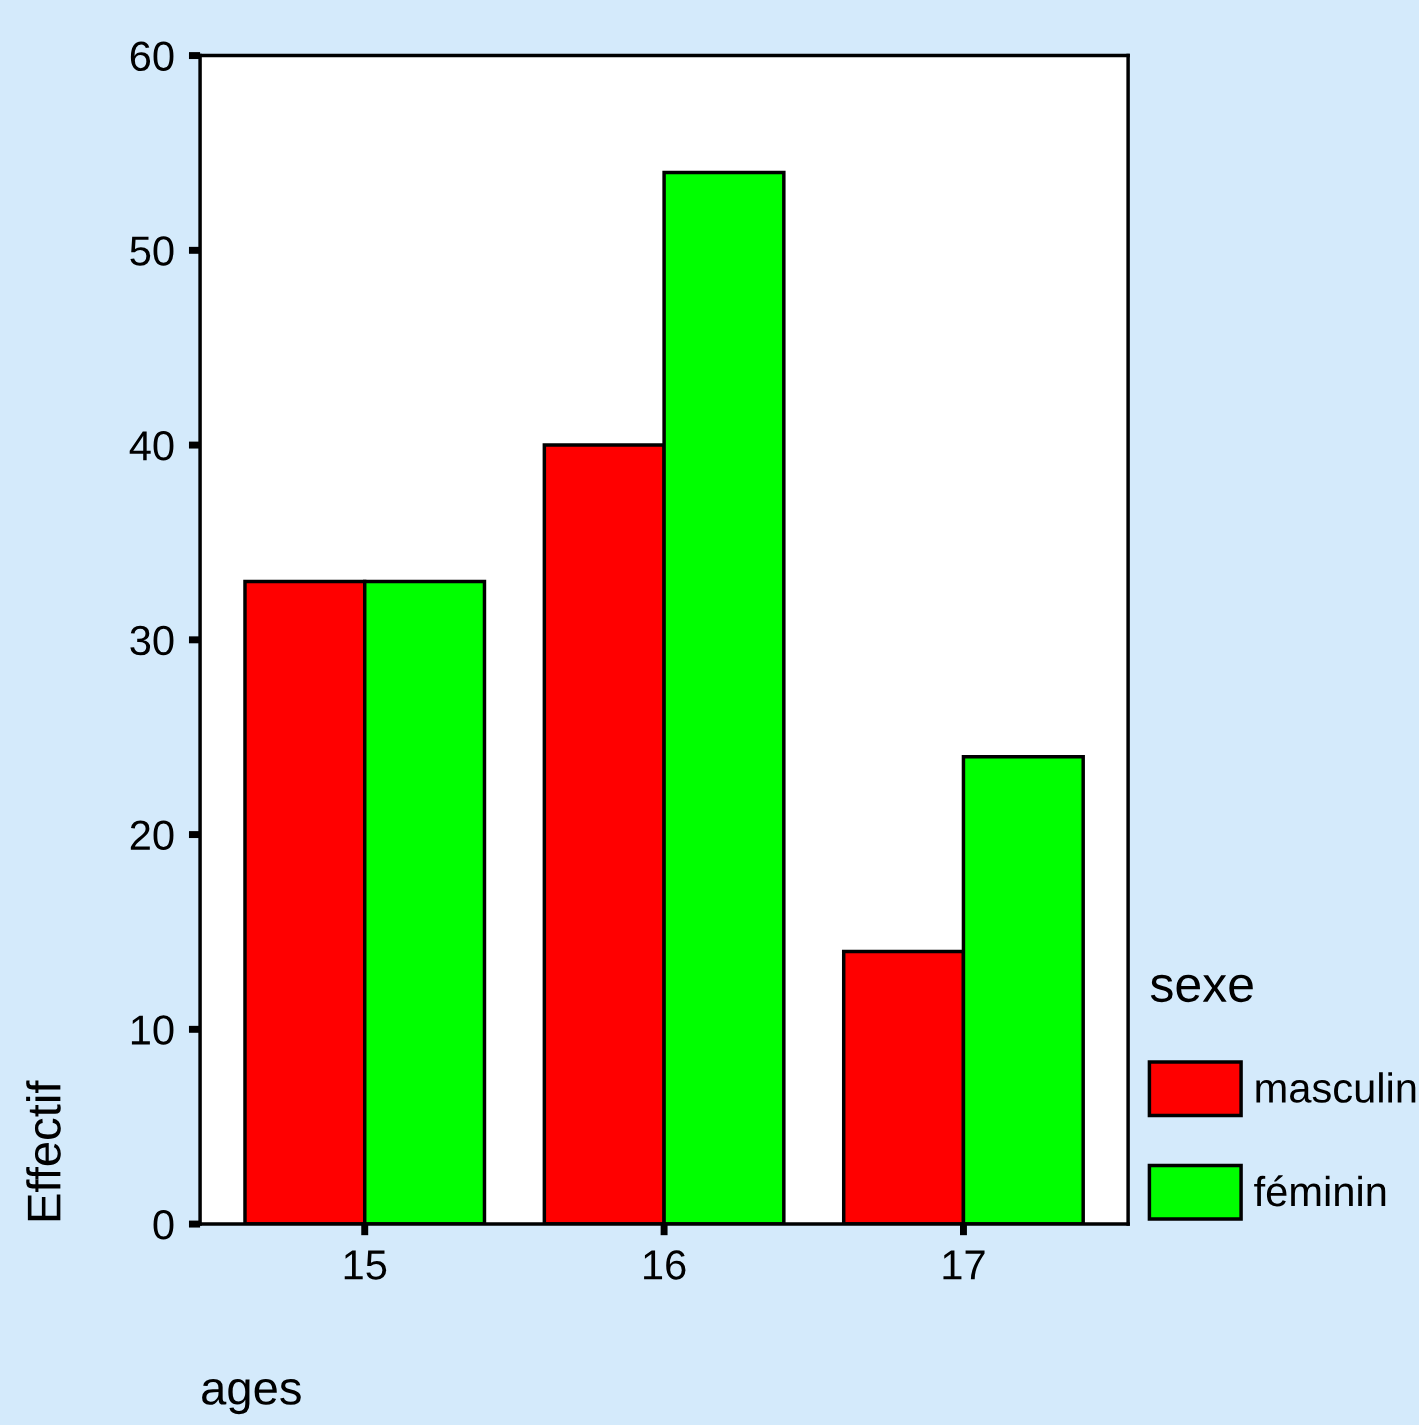  I want to click on y-tick-label: 10, so click(152, 1030).